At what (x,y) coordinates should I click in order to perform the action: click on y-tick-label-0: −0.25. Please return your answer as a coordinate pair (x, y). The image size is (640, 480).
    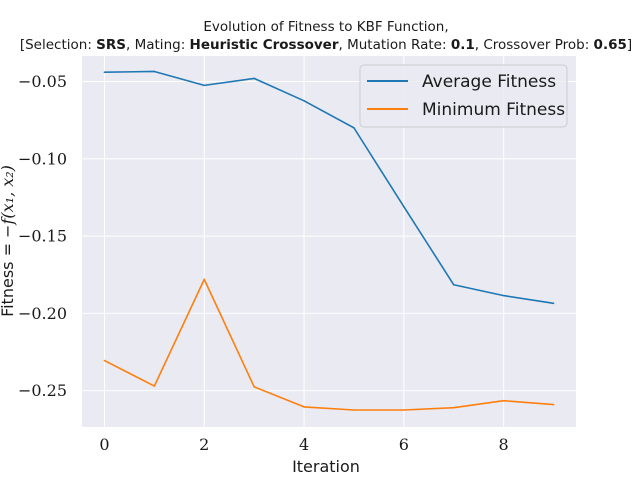
    Looking at the image, I should click on (42, 390).